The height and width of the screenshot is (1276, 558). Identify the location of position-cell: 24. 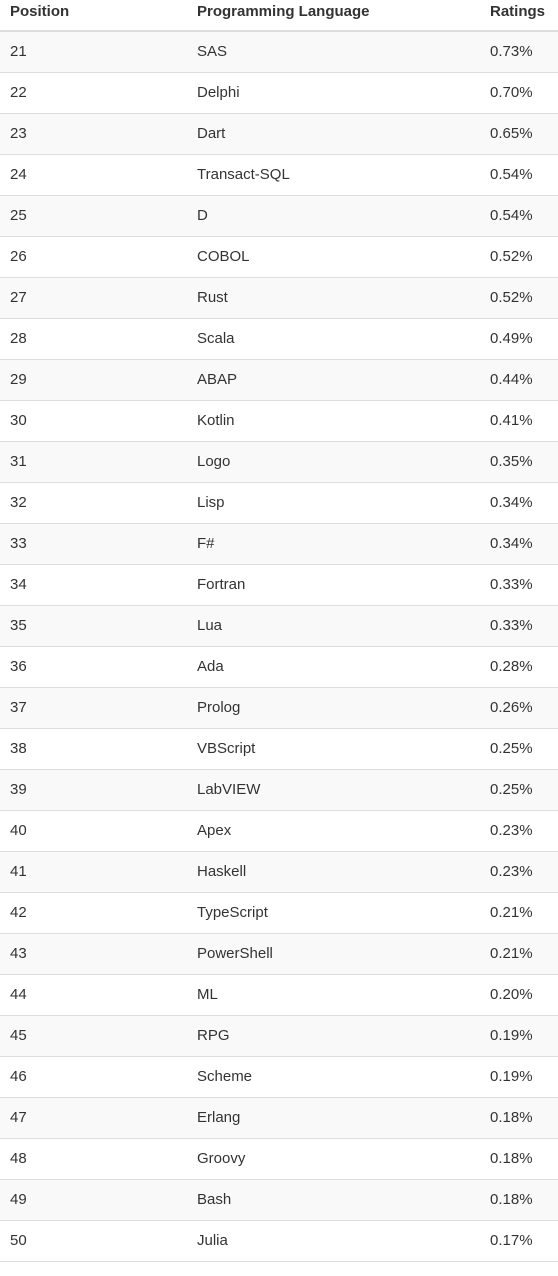
(18, 174).